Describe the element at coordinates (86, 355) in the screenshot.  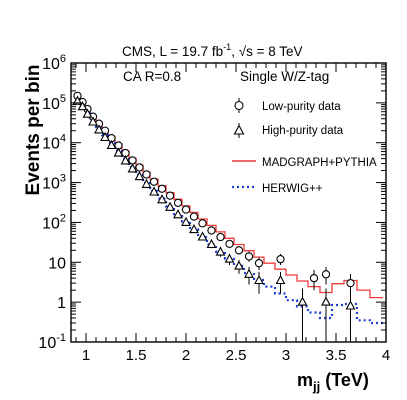
I see `x-tick-label: 1` at that location.